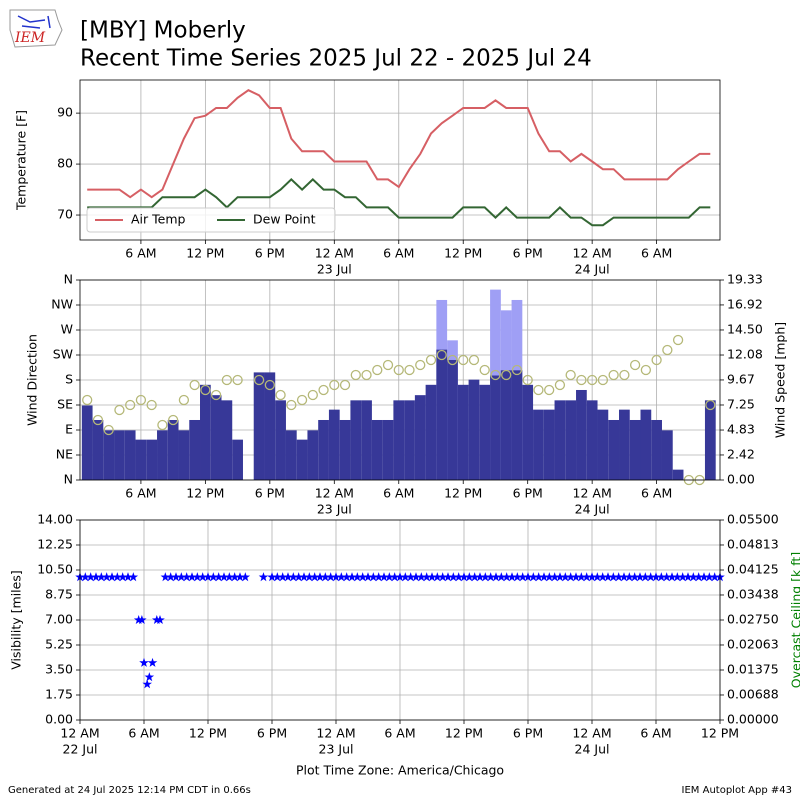 This screenshot has width=800, height=800. I want to click on logo: IEM, so click(36, 28).